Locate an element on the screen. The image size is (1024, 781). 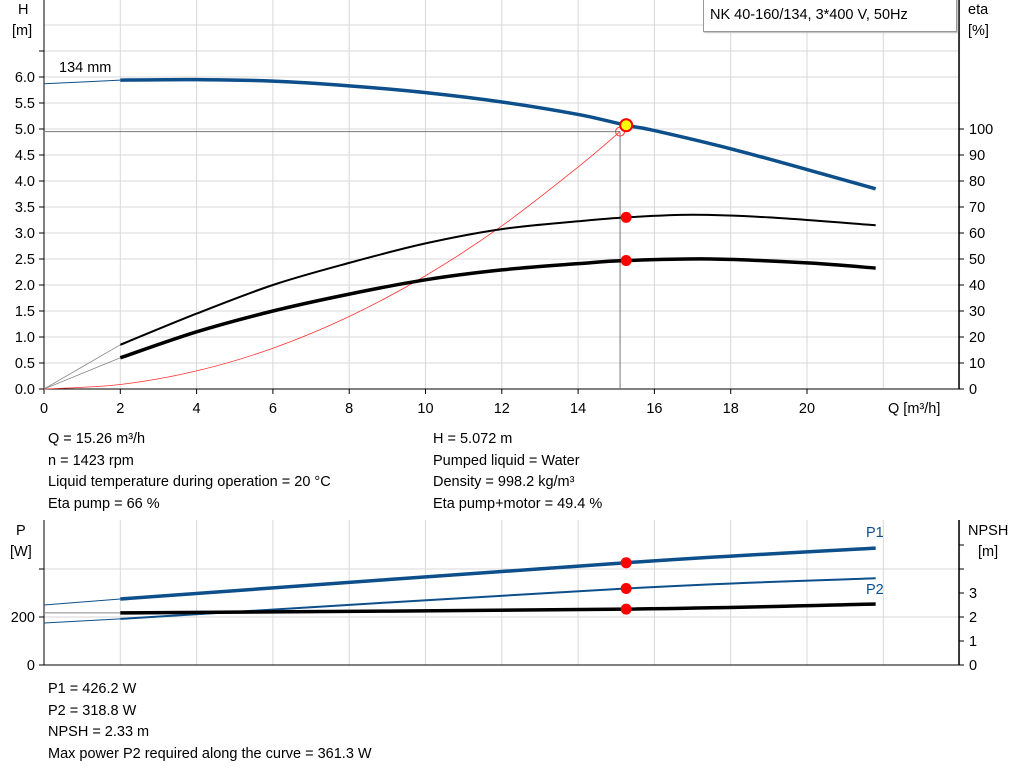
x-tick-label: 10 is located at coordinates (425, 409).